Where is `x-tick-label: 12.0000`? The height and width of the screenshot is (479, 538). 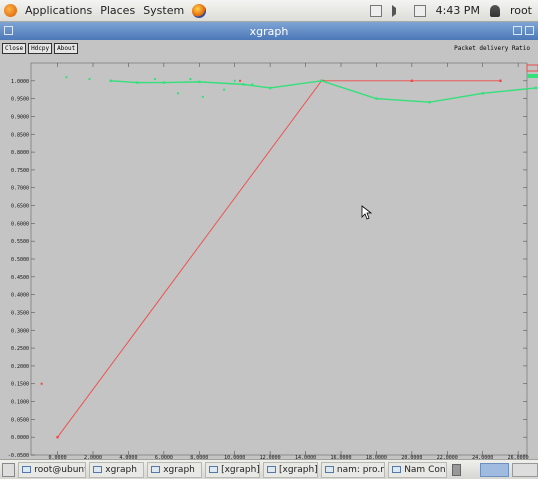 x-tick-label: 12.0000 is located at coordinates (270, 457).